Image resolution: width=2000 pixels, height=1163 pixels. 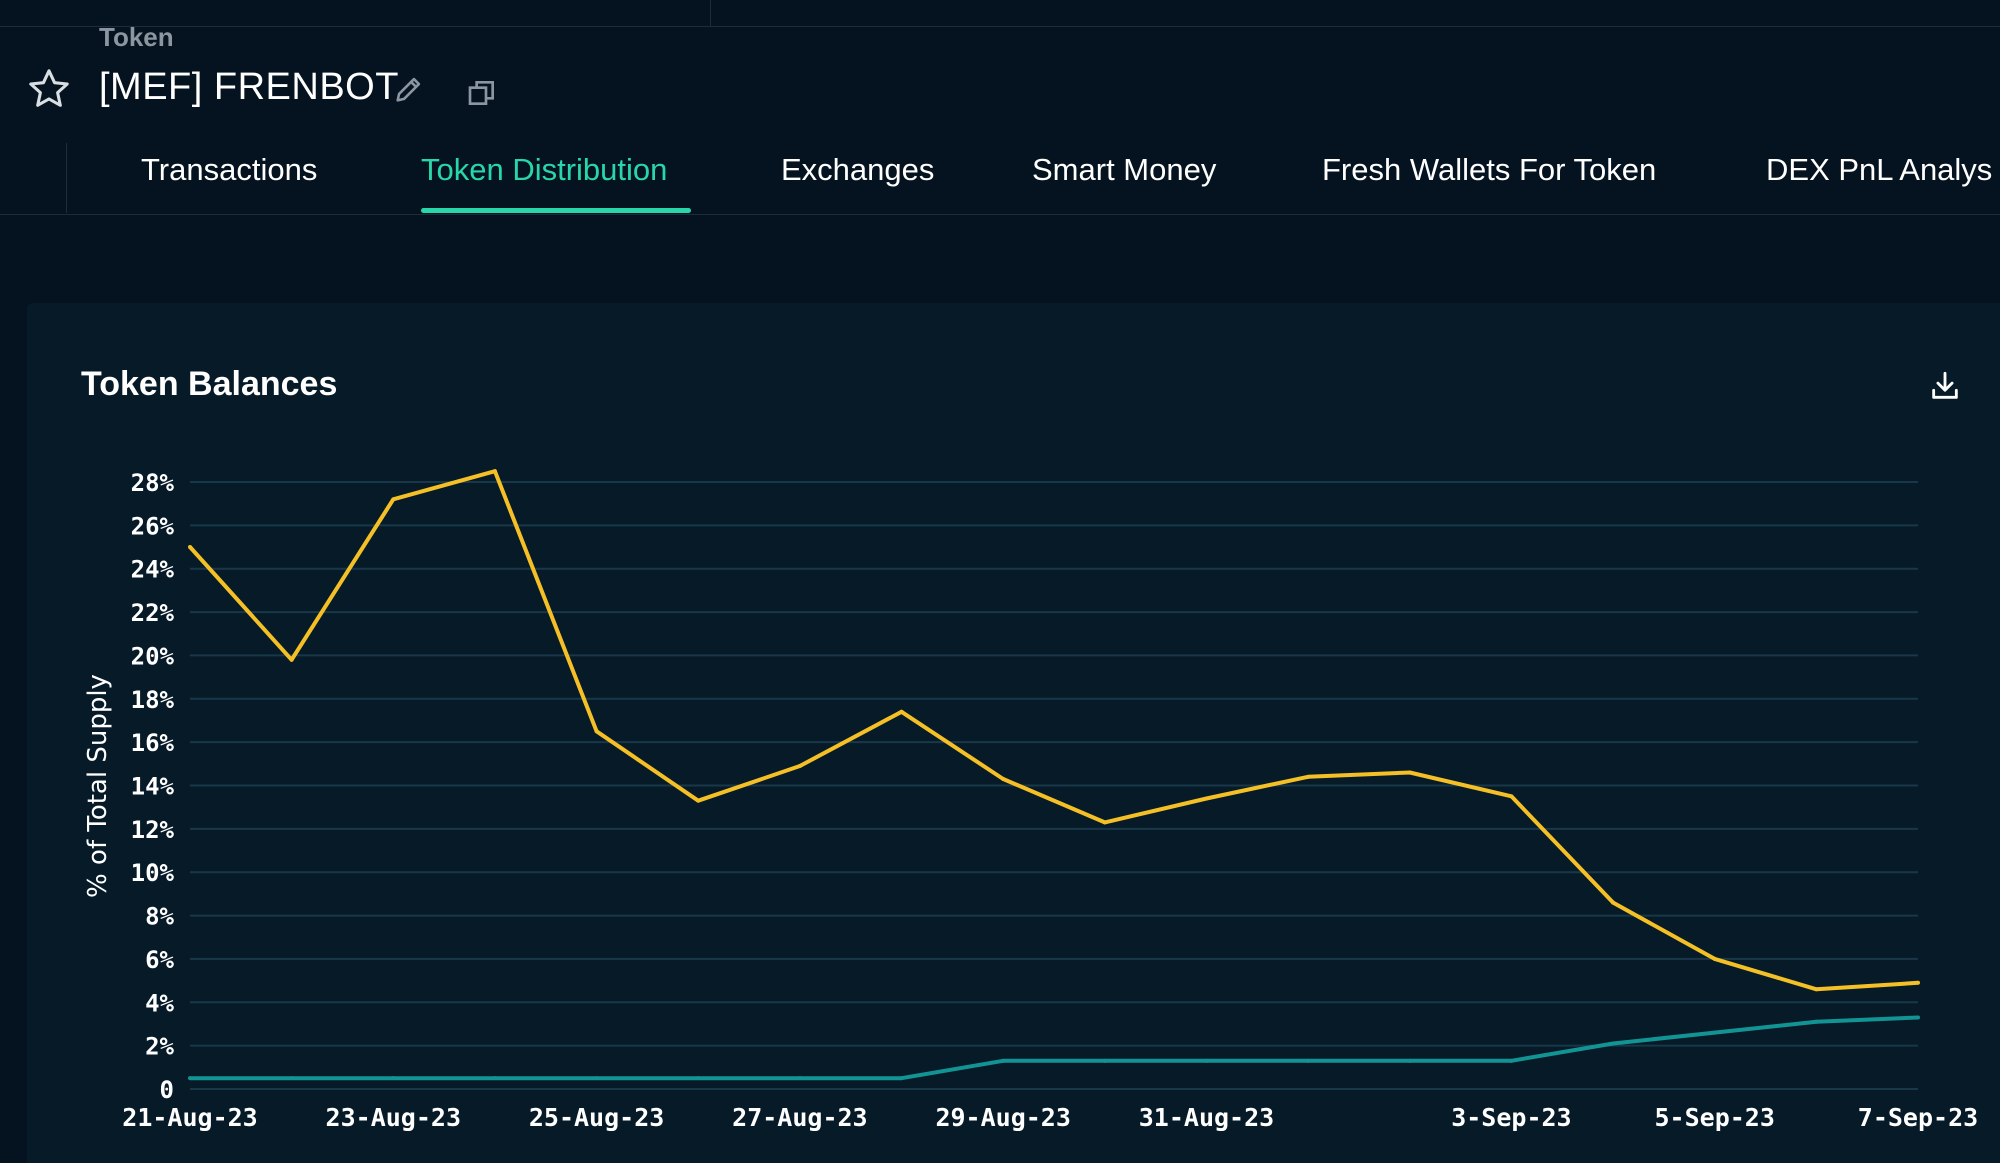 What do you see at coordinates (544, 169) in the screenshot?
I see `tab-token-distribution: Token Distribution` at bounding box center [544, 169].